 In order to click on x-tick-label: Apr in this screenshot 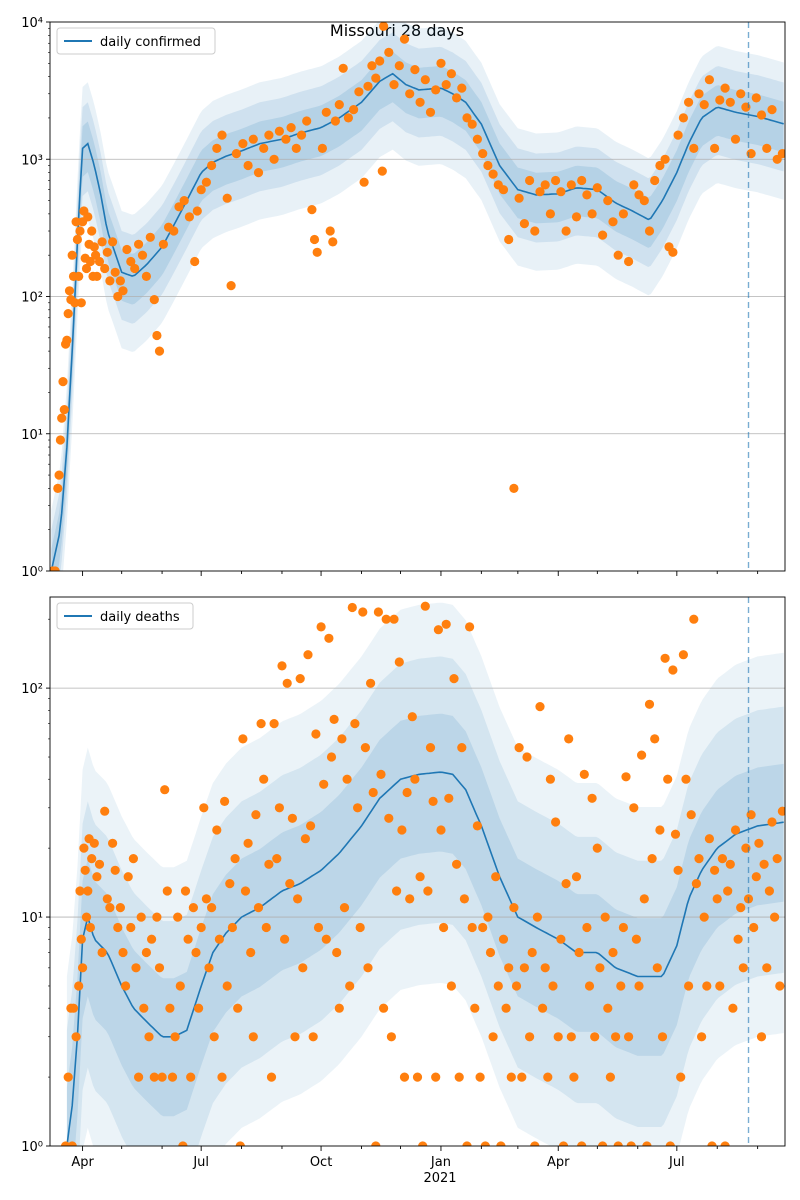, I will do `click(558, 1162)`.